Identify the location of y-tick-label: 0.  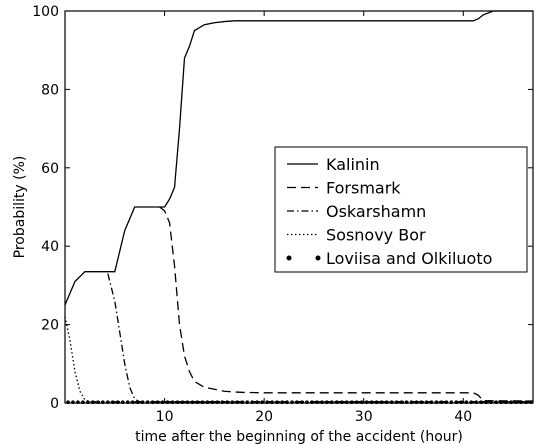
(54, 404).